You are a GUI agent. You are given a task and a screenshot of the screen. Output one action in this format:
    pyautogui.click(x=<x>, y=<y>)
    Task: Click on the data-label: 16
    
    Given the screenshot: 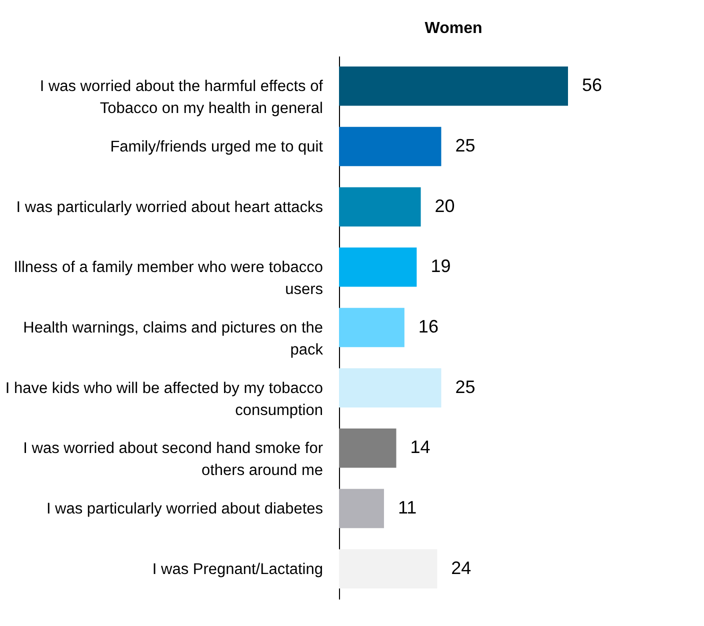 What is the action you would take?
    pyautogui.click(x=428, y=326)
    